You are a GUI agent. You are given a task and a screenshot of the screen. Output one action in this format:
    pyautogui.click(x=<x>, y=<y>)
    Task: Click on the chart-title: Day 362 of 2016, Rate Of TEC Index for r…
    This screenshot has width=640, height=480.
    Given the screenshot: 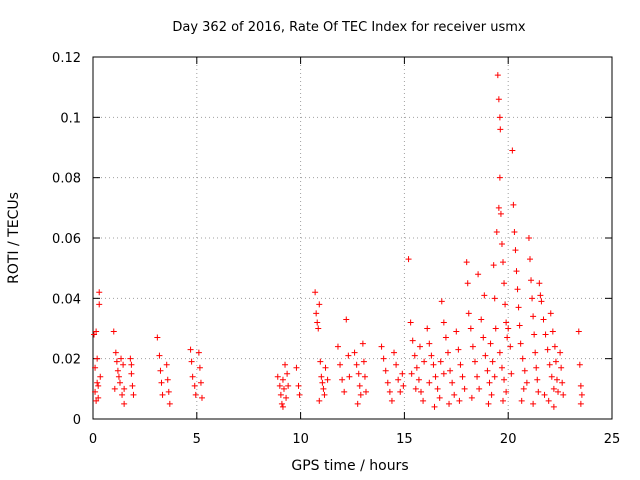 What is the action you would take?
    pyautogui.click(x=349, y=27)
    